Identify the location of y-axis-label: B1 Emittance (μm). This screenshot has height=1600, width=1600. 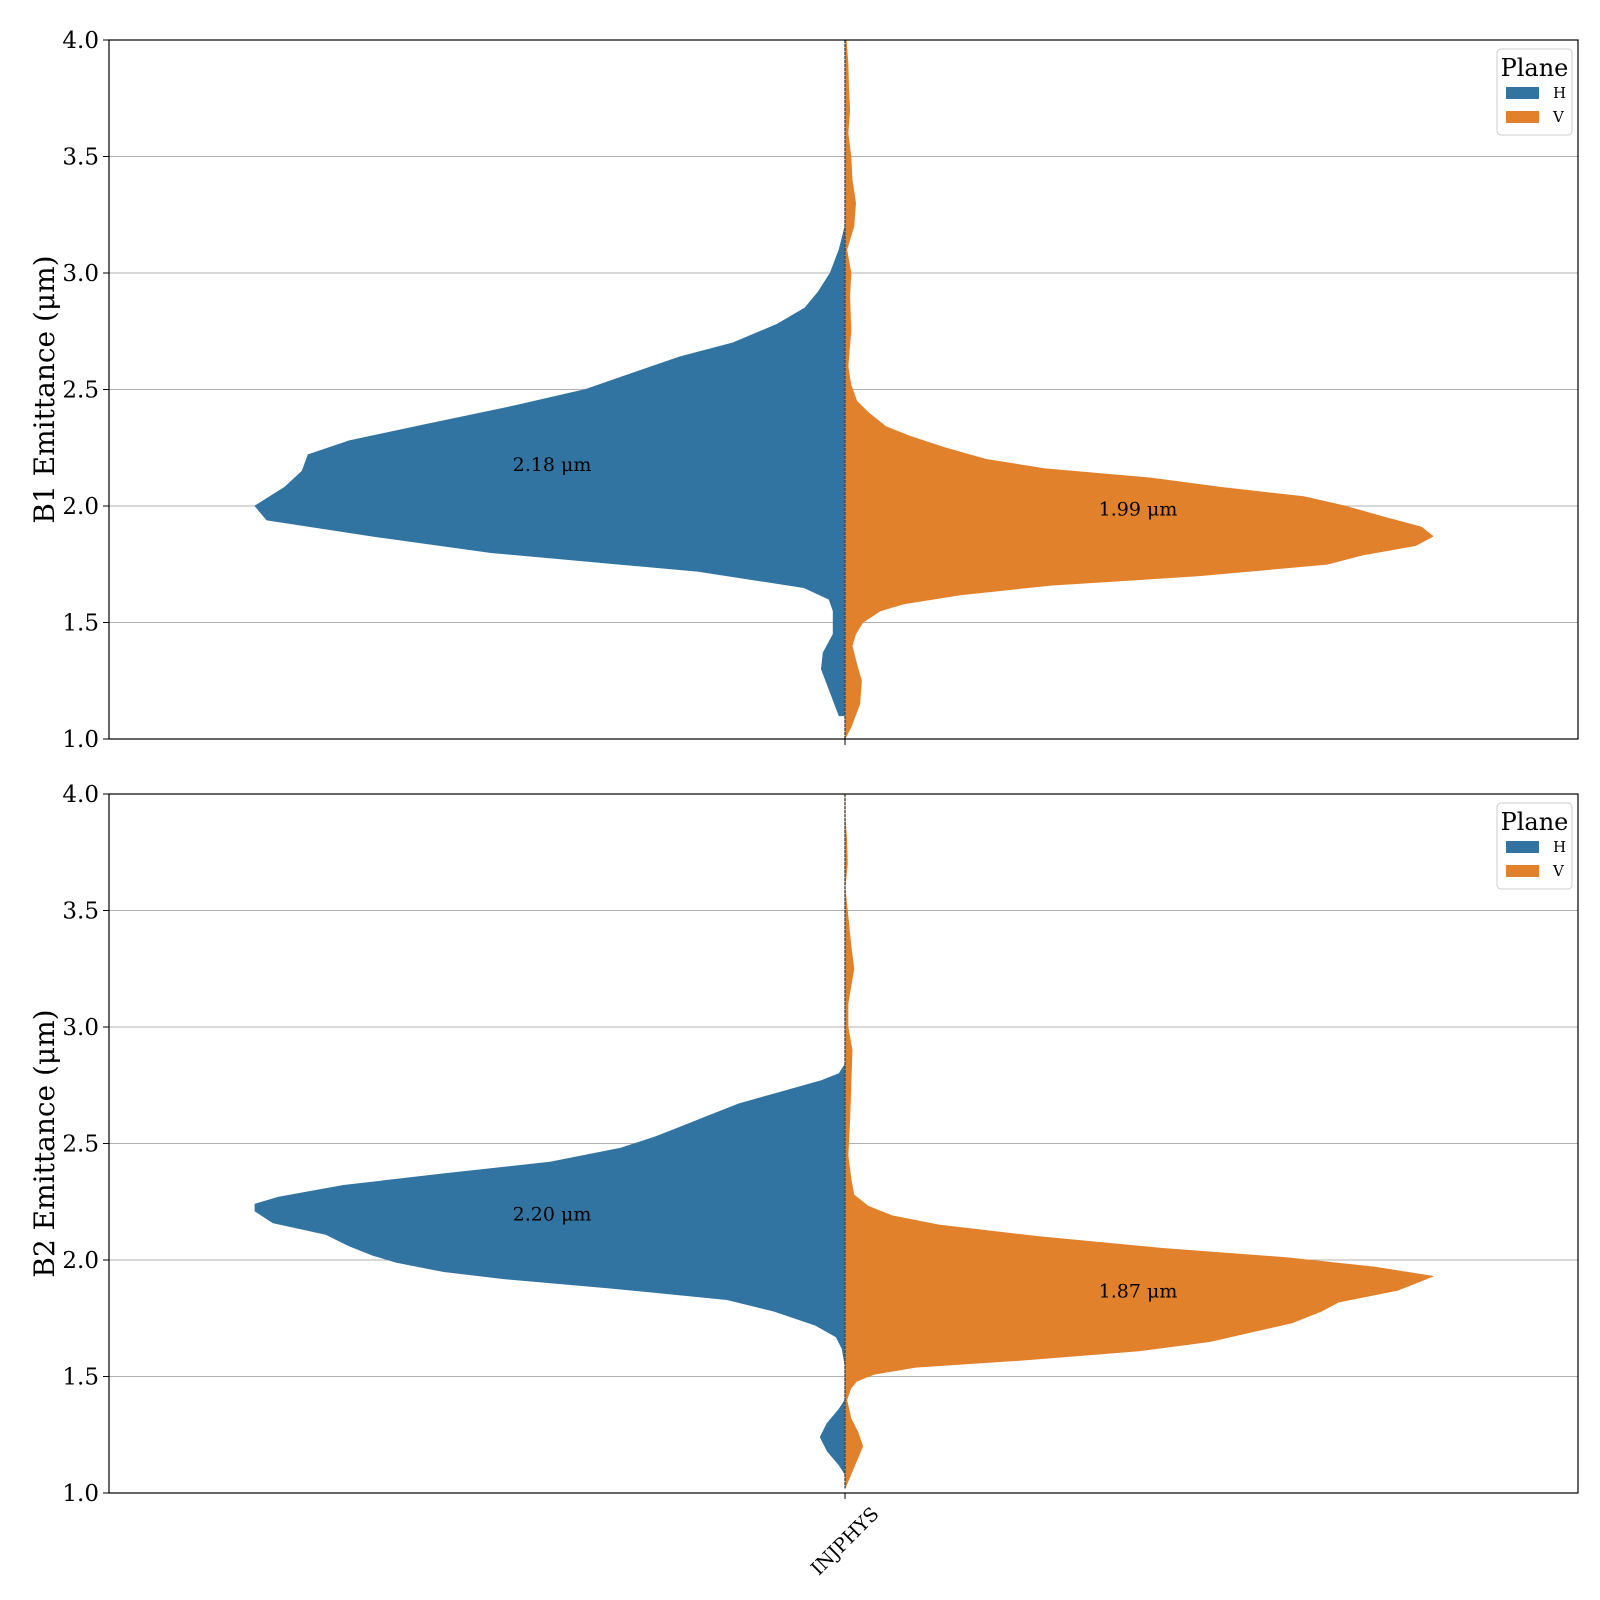
(44, 389).